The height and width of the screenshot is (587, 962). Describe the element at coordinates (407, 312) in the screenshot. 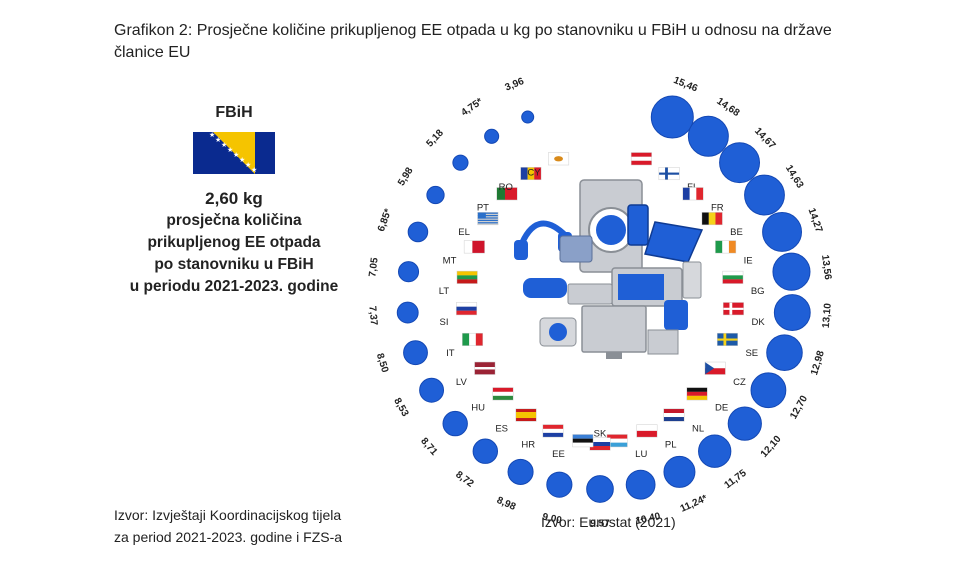

I see `bubble-si` at that location.